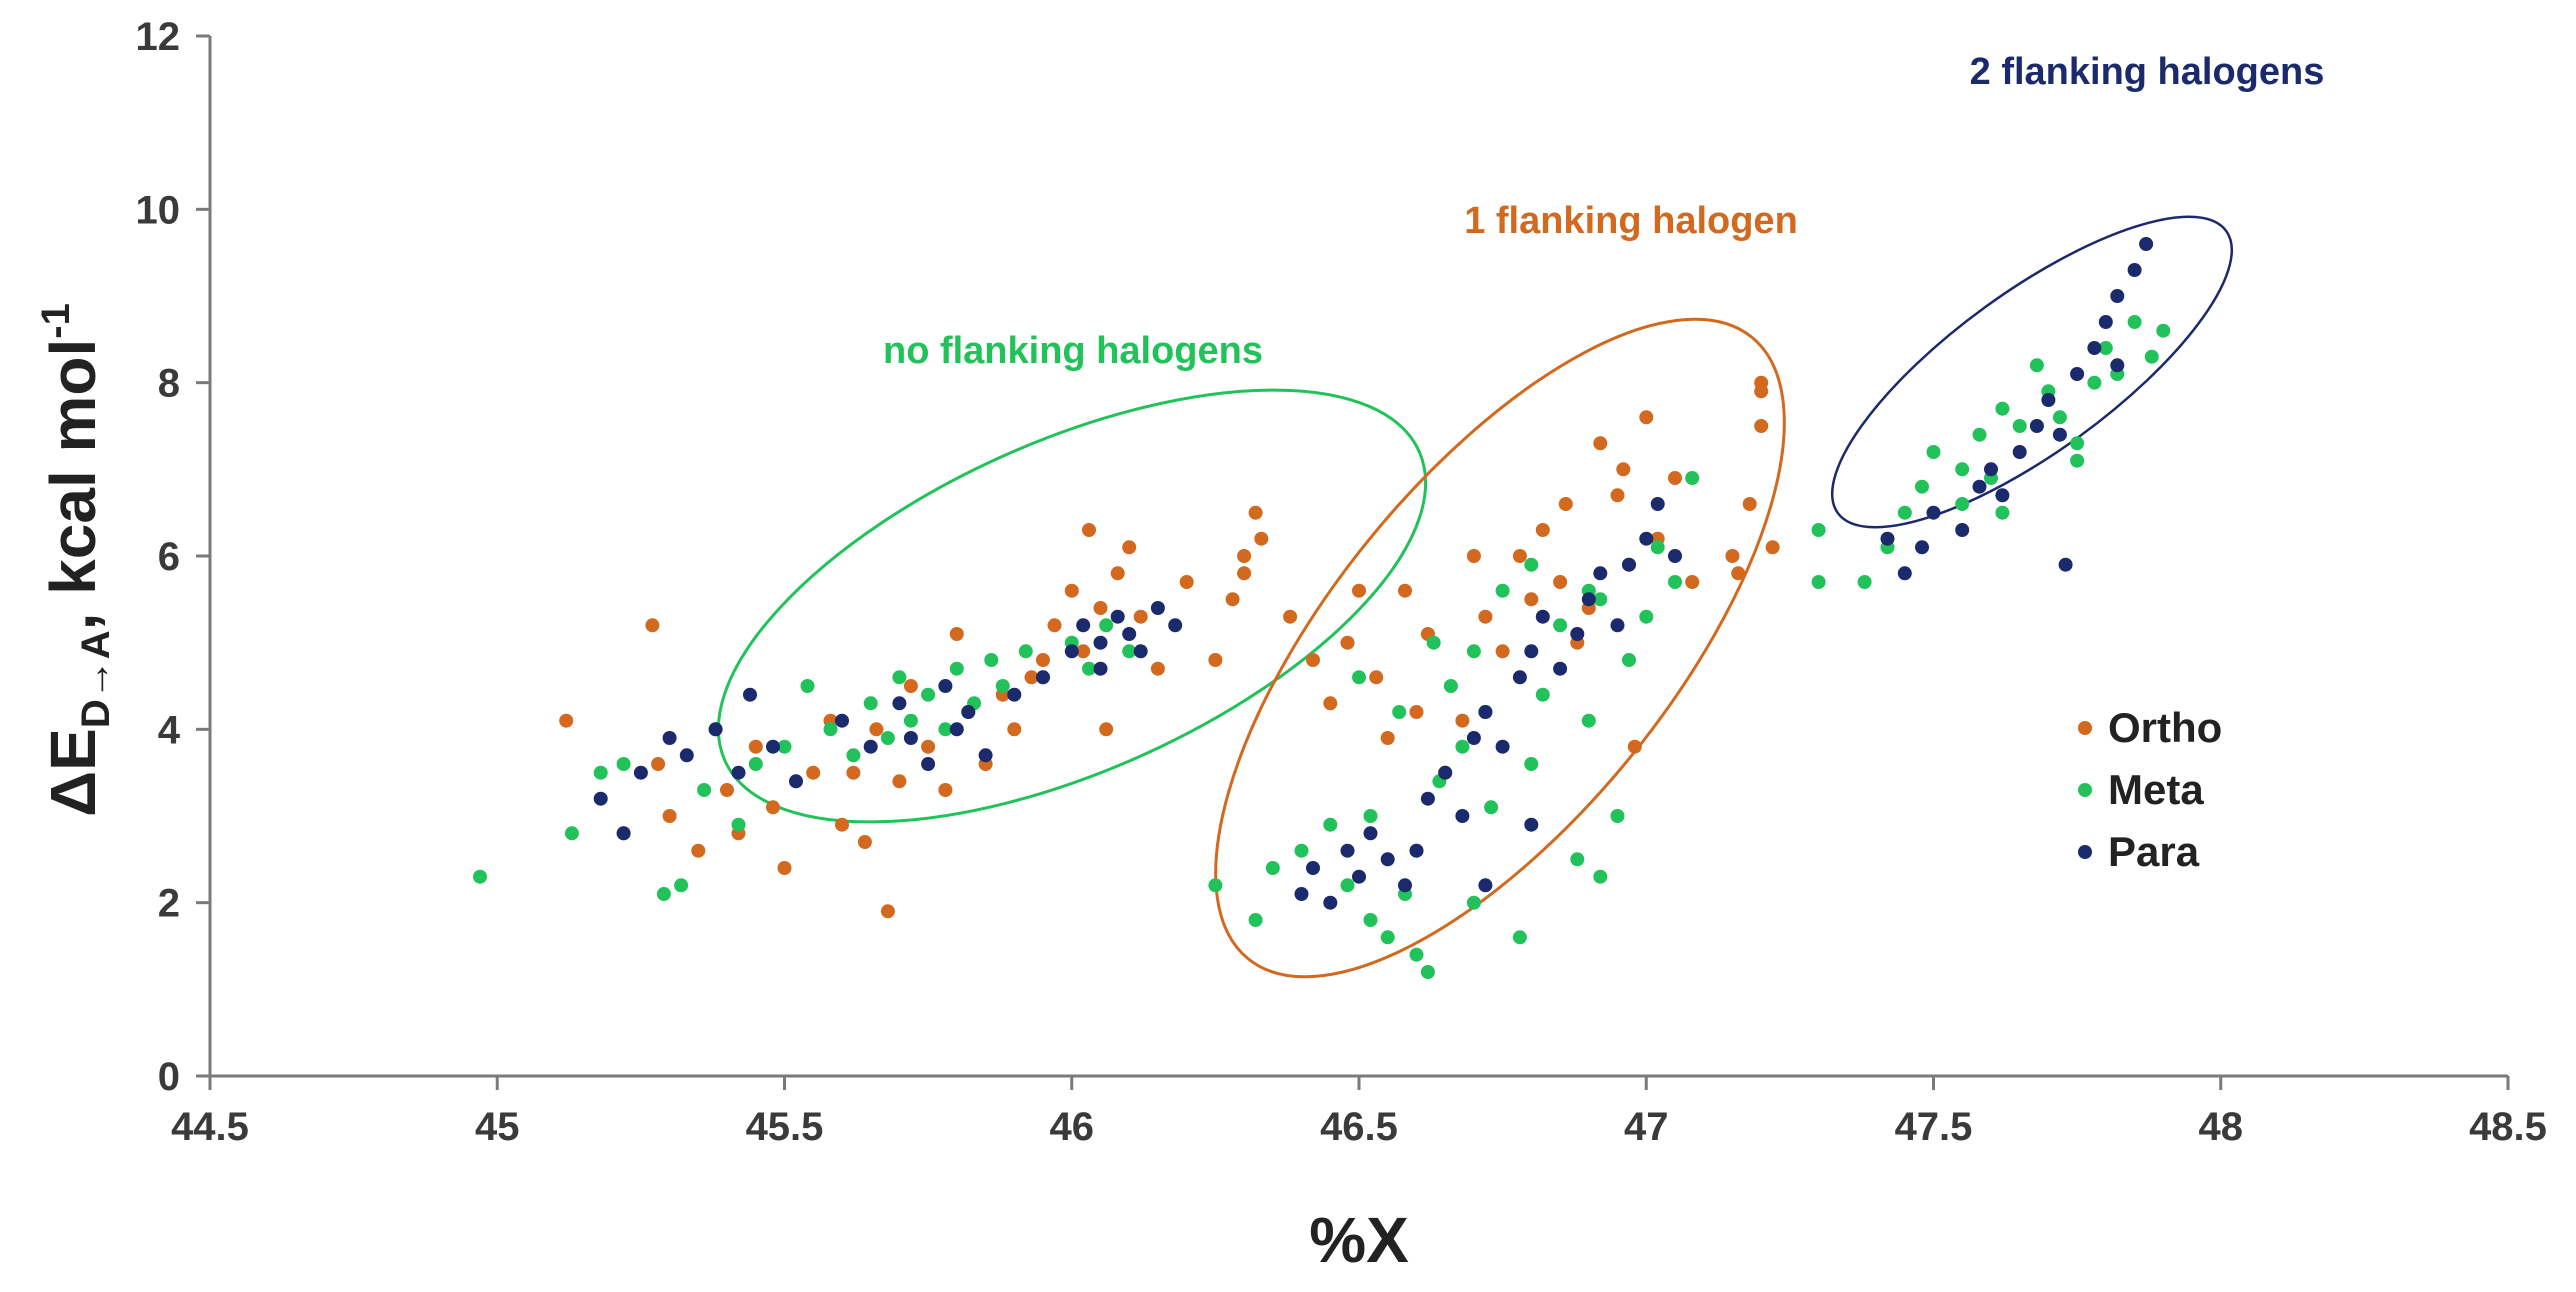 The height and width of the screenshot is (1292, 2576). I want to click on x-axis-title: %X, so click(1359, 1240).